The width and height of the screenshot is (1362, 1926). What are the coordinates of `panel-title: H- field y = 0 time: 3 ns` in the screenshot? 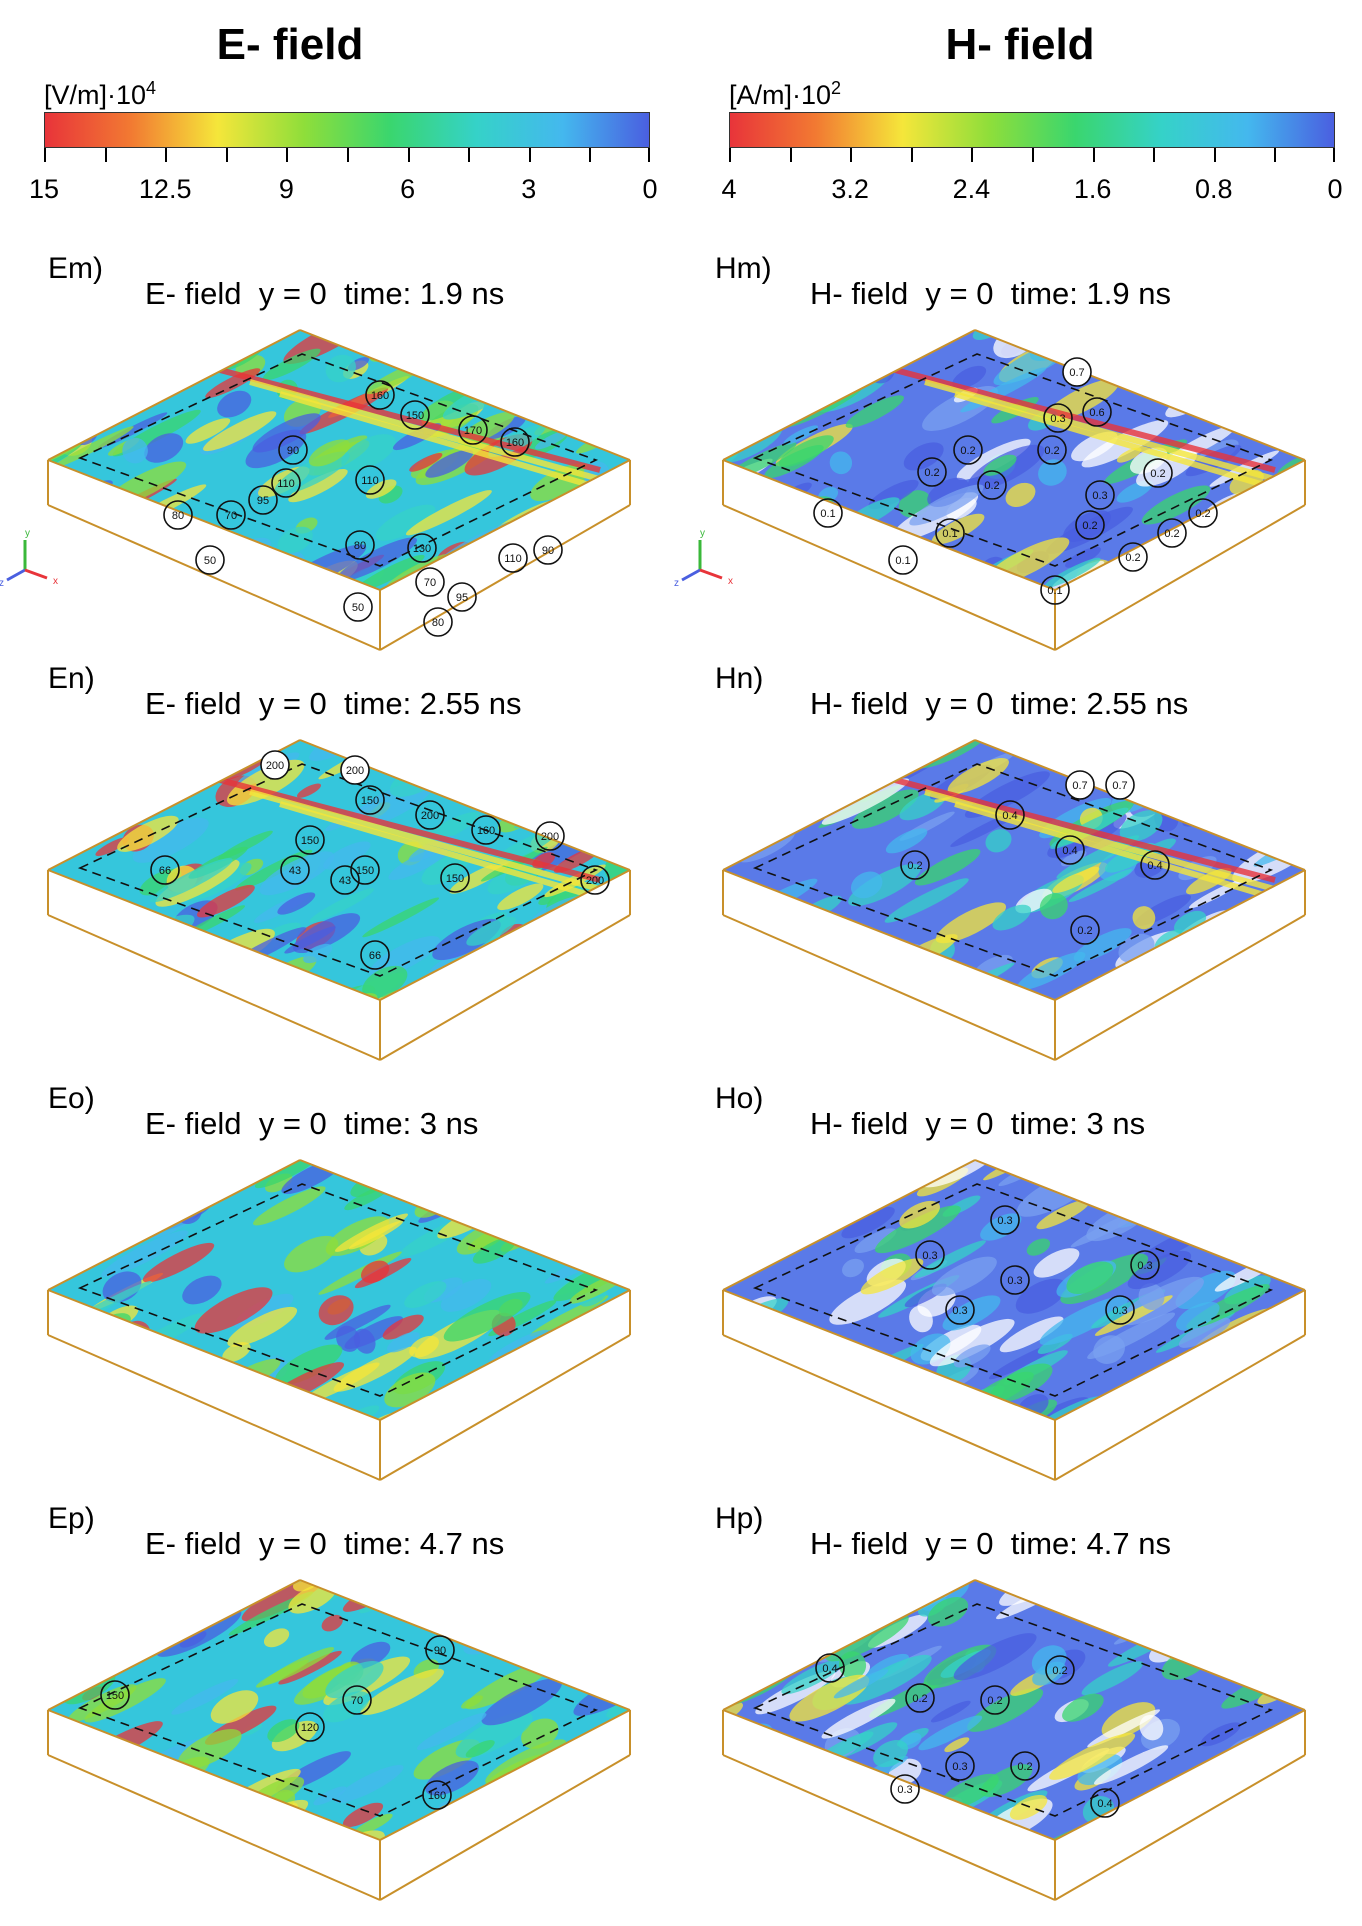 It's located at (978, 1123).